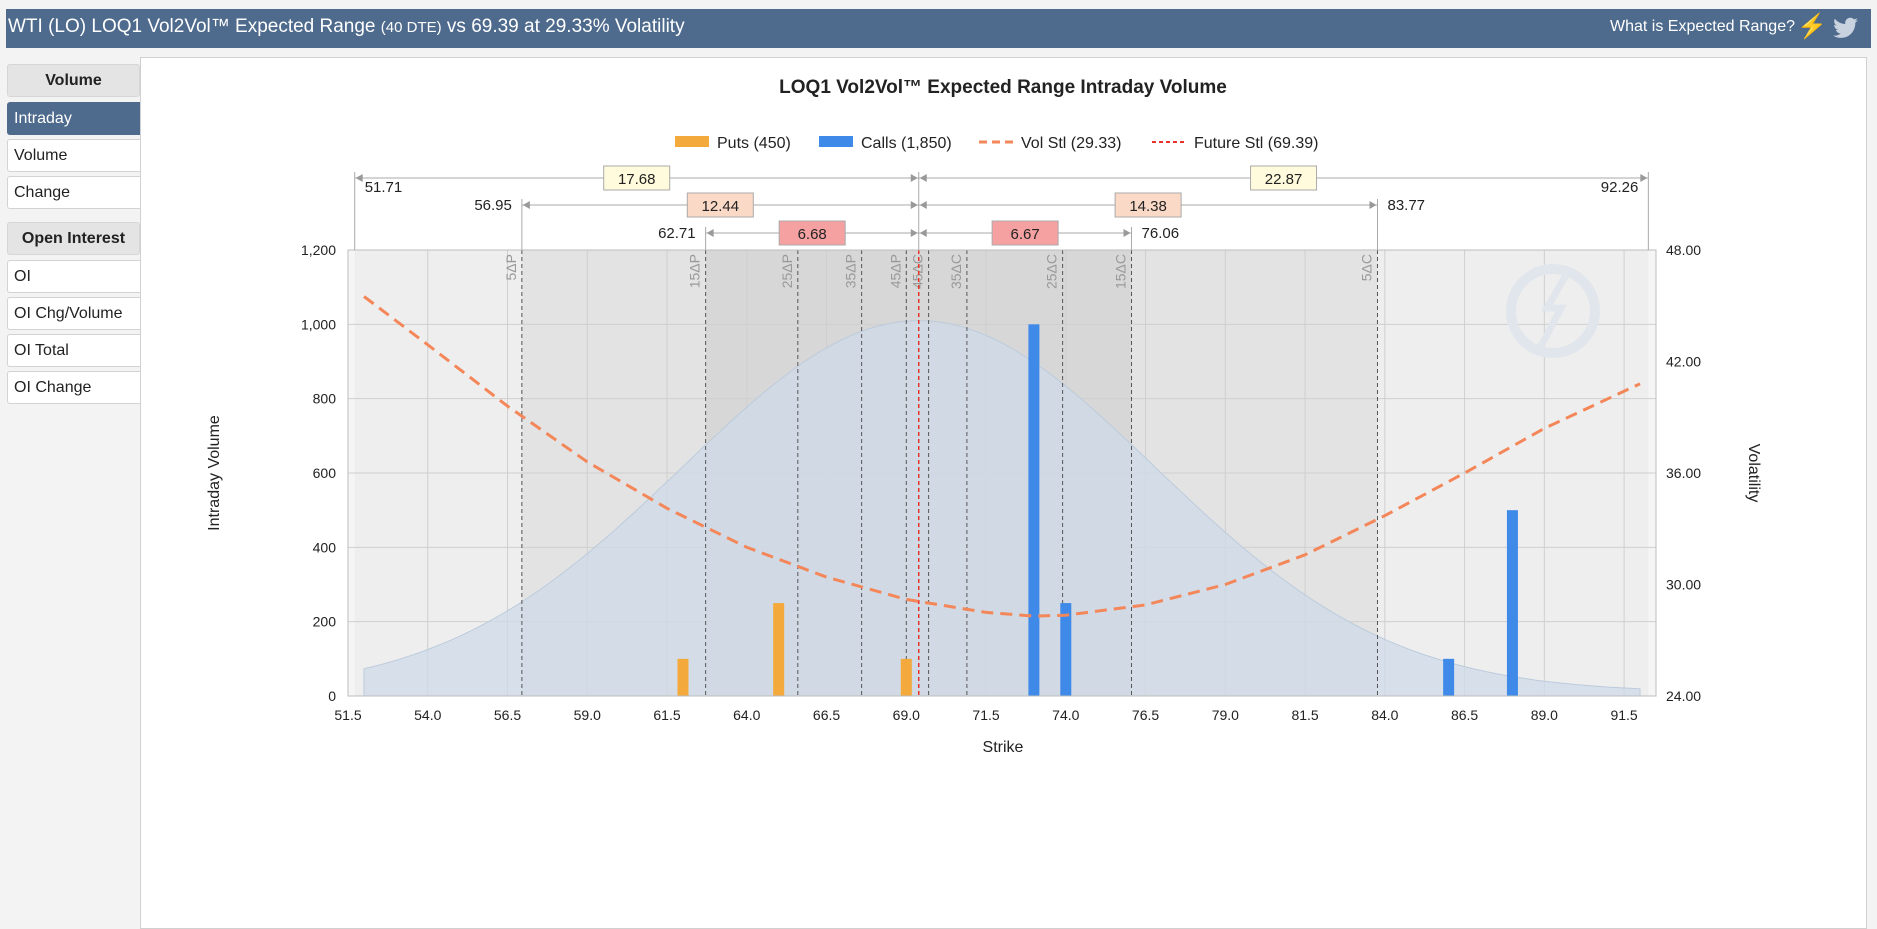 This screenshot has height=929, width=1877. I want to click on x-tick-label: 79.0, so click(1225, 715).